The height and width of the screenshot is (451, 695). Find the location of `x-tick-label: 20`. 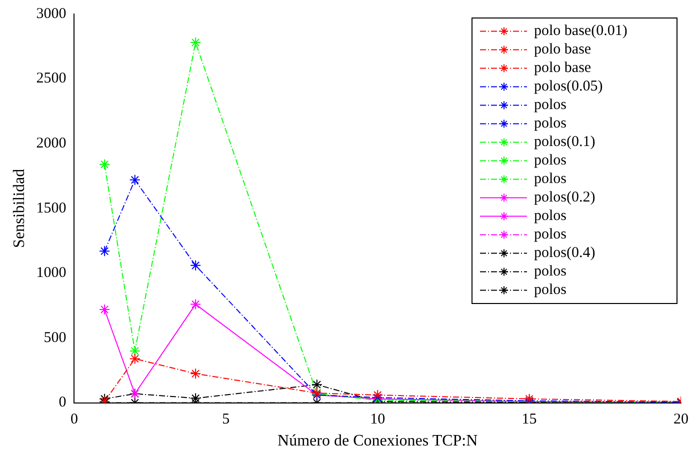

x-tick-label: 20 is located at coordinates (681, 420).